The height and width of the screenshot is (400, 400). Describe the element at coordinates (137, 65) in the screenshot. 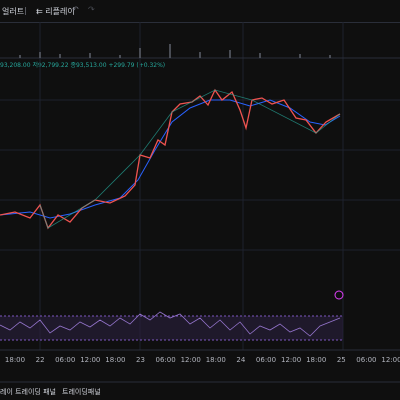

I see `ohlc-change: +299.79 (+0.32%)` at that location.